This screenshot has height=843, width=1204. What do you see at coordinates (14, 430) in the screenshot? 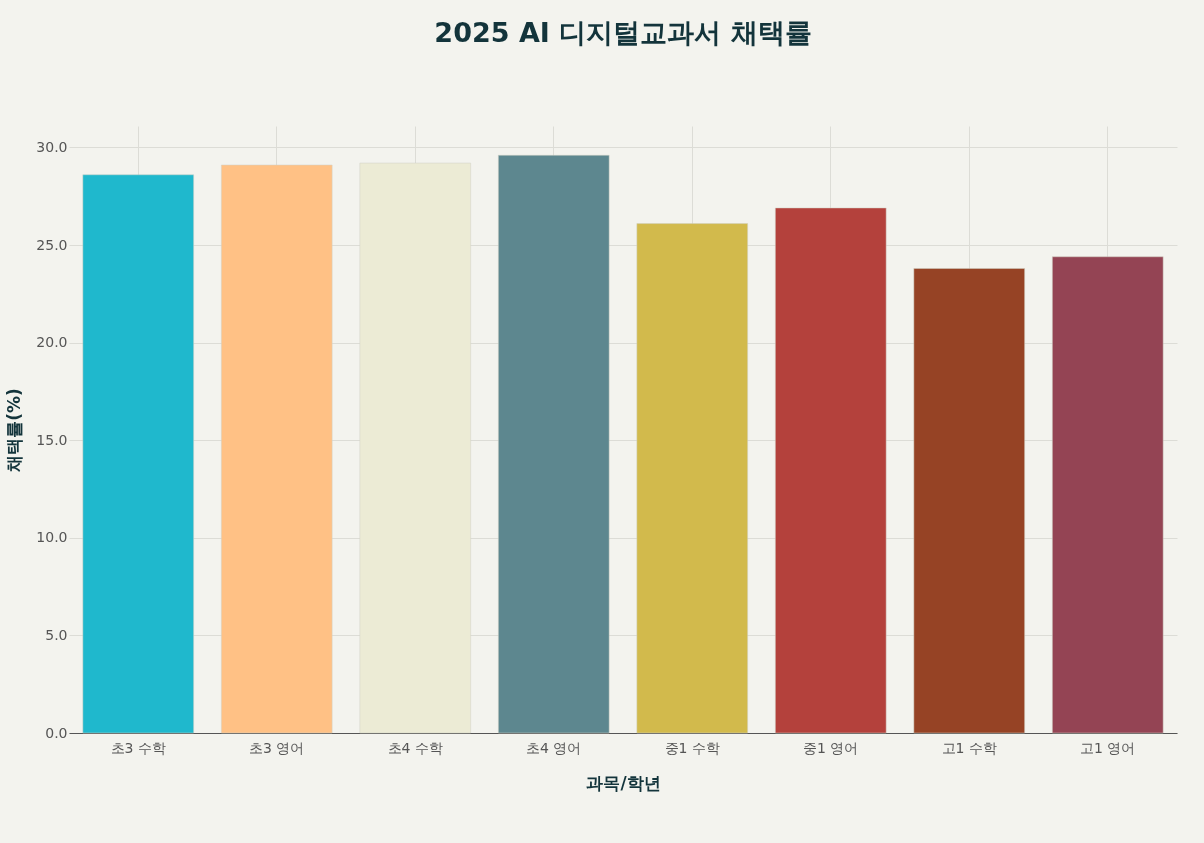
I see `y-axis-title: 채택률(%)` at bounding box center [14, 430].